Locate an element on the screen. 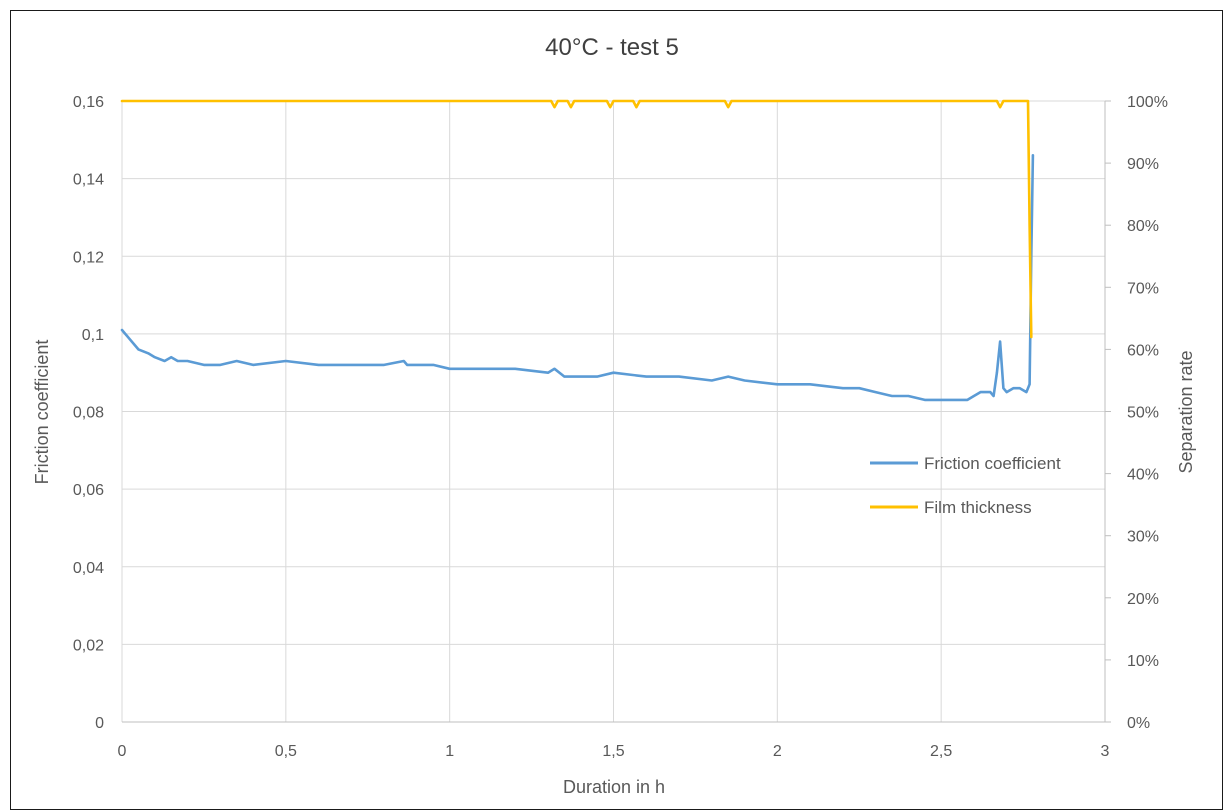 The width and height of the screenshot is (1225, 812). y-tick-label: 0,12 is located at coordinates (88, 257).